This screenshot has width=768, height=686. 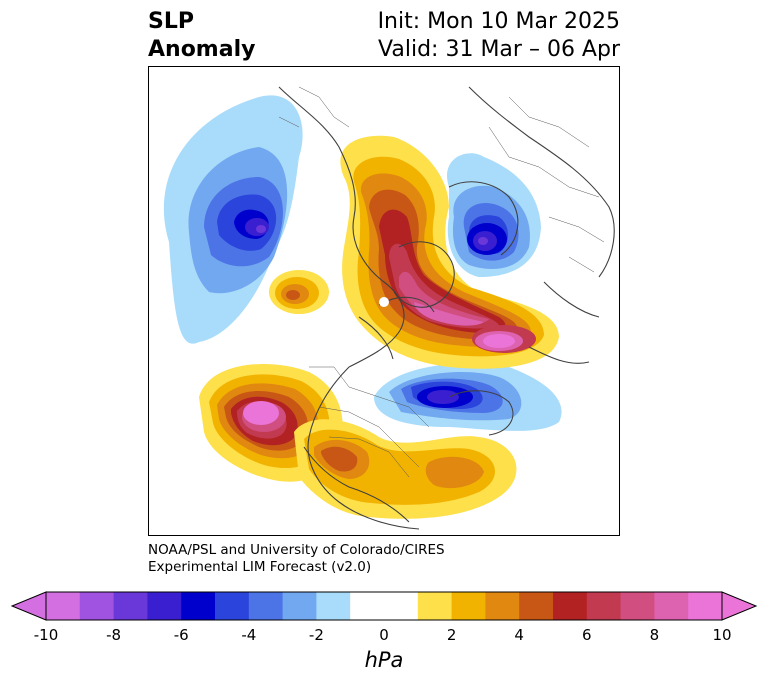 I want to click on colorbar, so click(x=384, y=606).